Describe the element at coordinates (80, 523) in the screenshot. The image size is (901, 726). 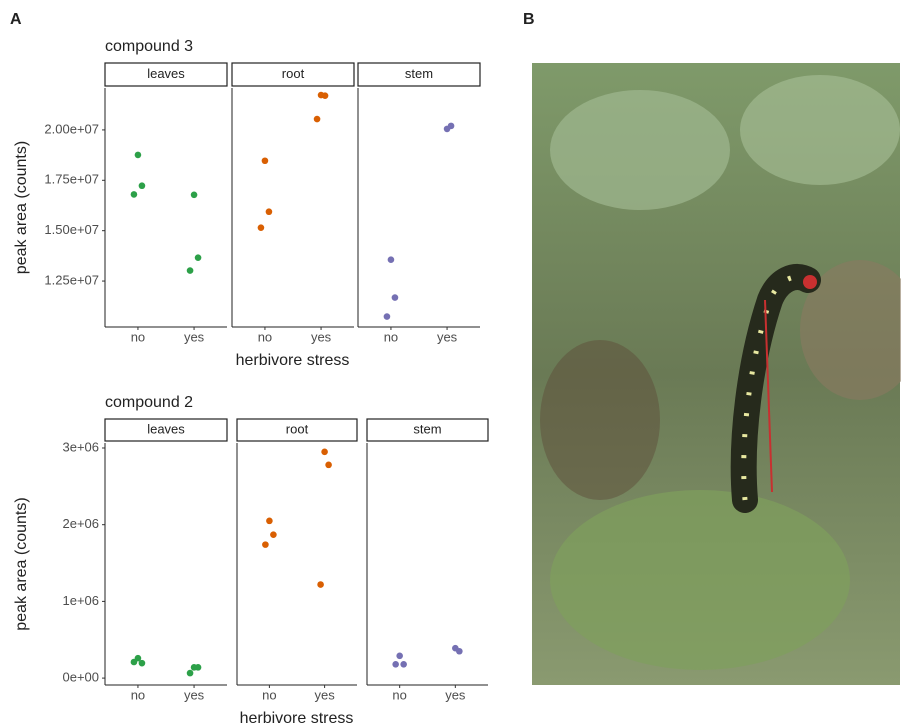
I see `y-tick-label: 2e+06` at that location.